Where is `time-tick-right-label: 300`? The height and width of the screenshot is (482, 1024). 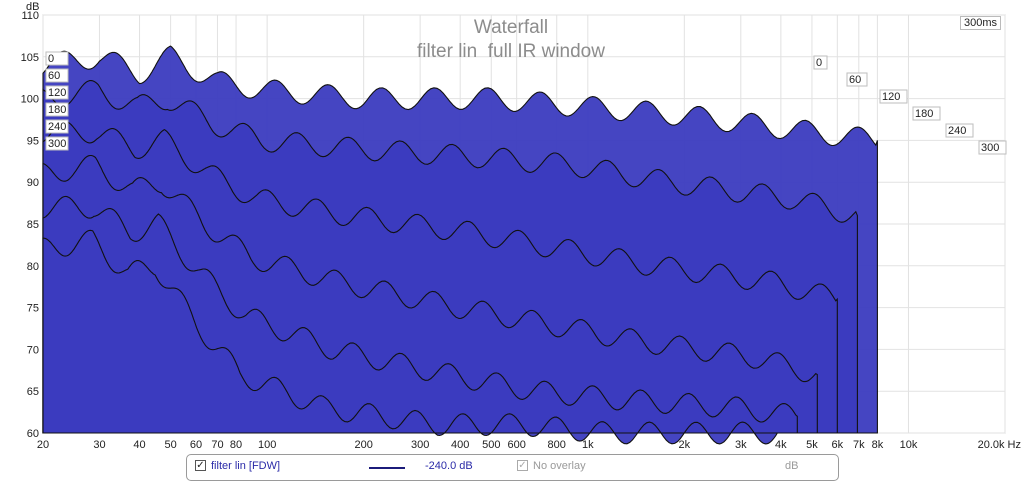 time-tick-right-label: 300 is located at coordinates (990, 148).